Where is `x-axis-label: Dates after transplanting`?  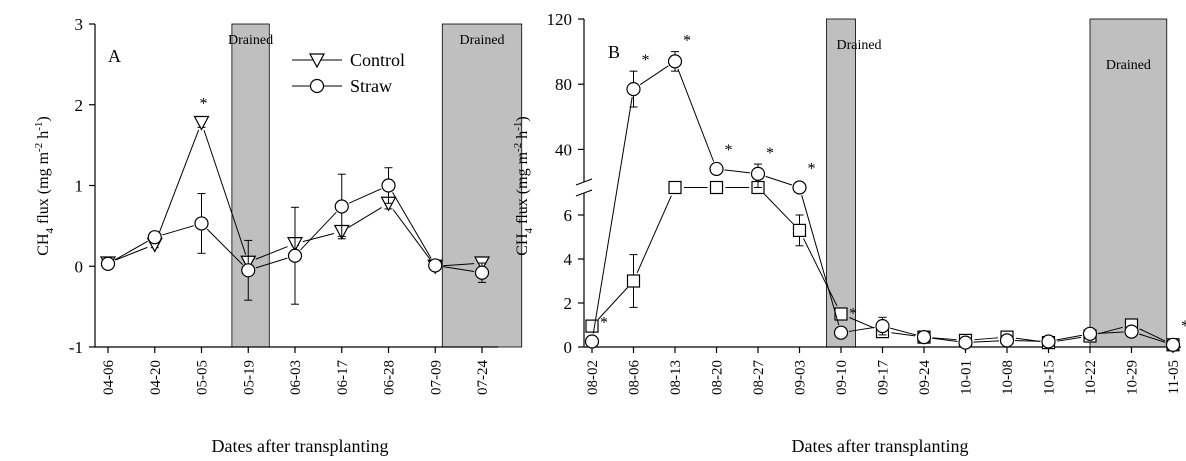 x-axis-label: Dates after transplanting is located at coordinates (880, 446).